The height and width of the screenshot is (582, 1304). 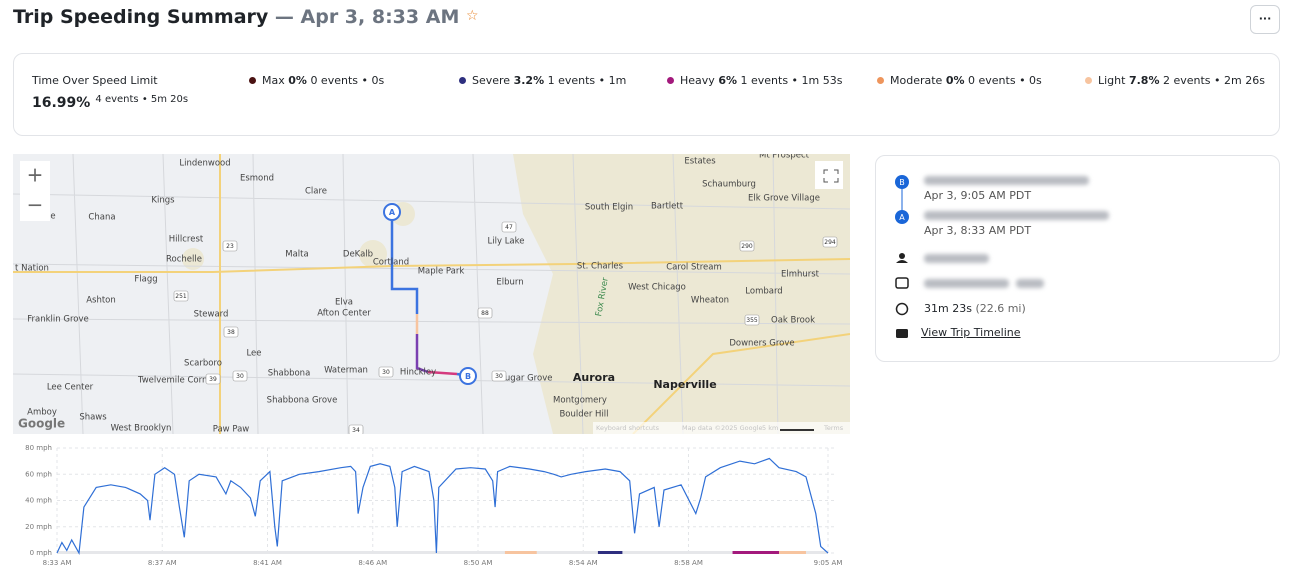 What do you see at coordinates (38, 501) in the screenshot?
I see `y-tick-label: 40 mph` at bounding box center [38, 501].